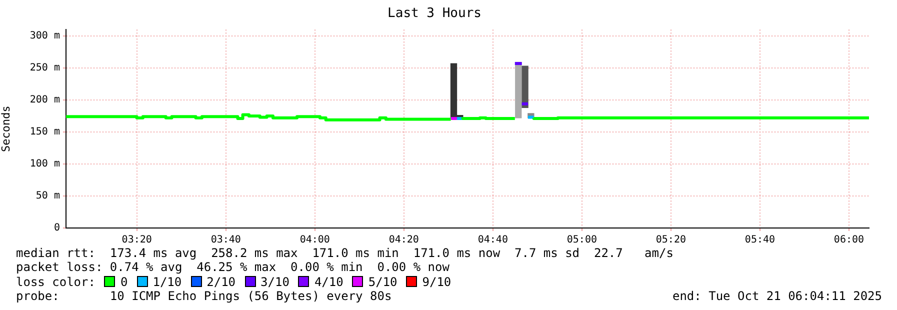 The image size is (897, 310). I want to click on x-tick-label: 03:40, so click(225, 240).